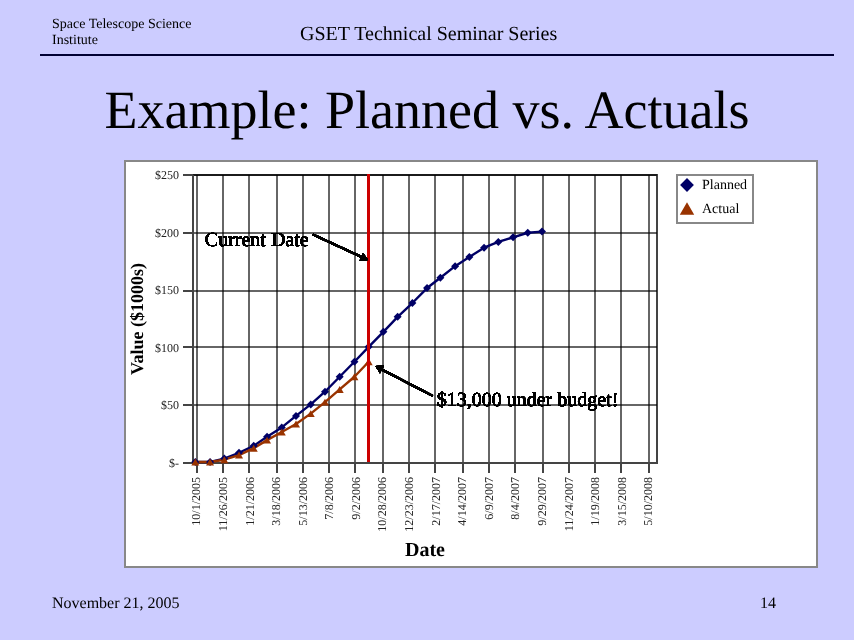 The image size is (854, 640). What do you see at coordinates (426, 550) in the screenshot?
I see `x-axis-title: Date` at bounding box center [426, 550].